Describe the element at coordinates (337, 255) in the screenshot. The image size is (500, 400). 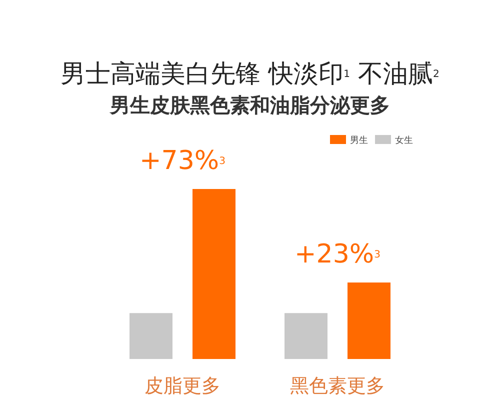
I see `annotation: +23%$^{3}$` at that location.